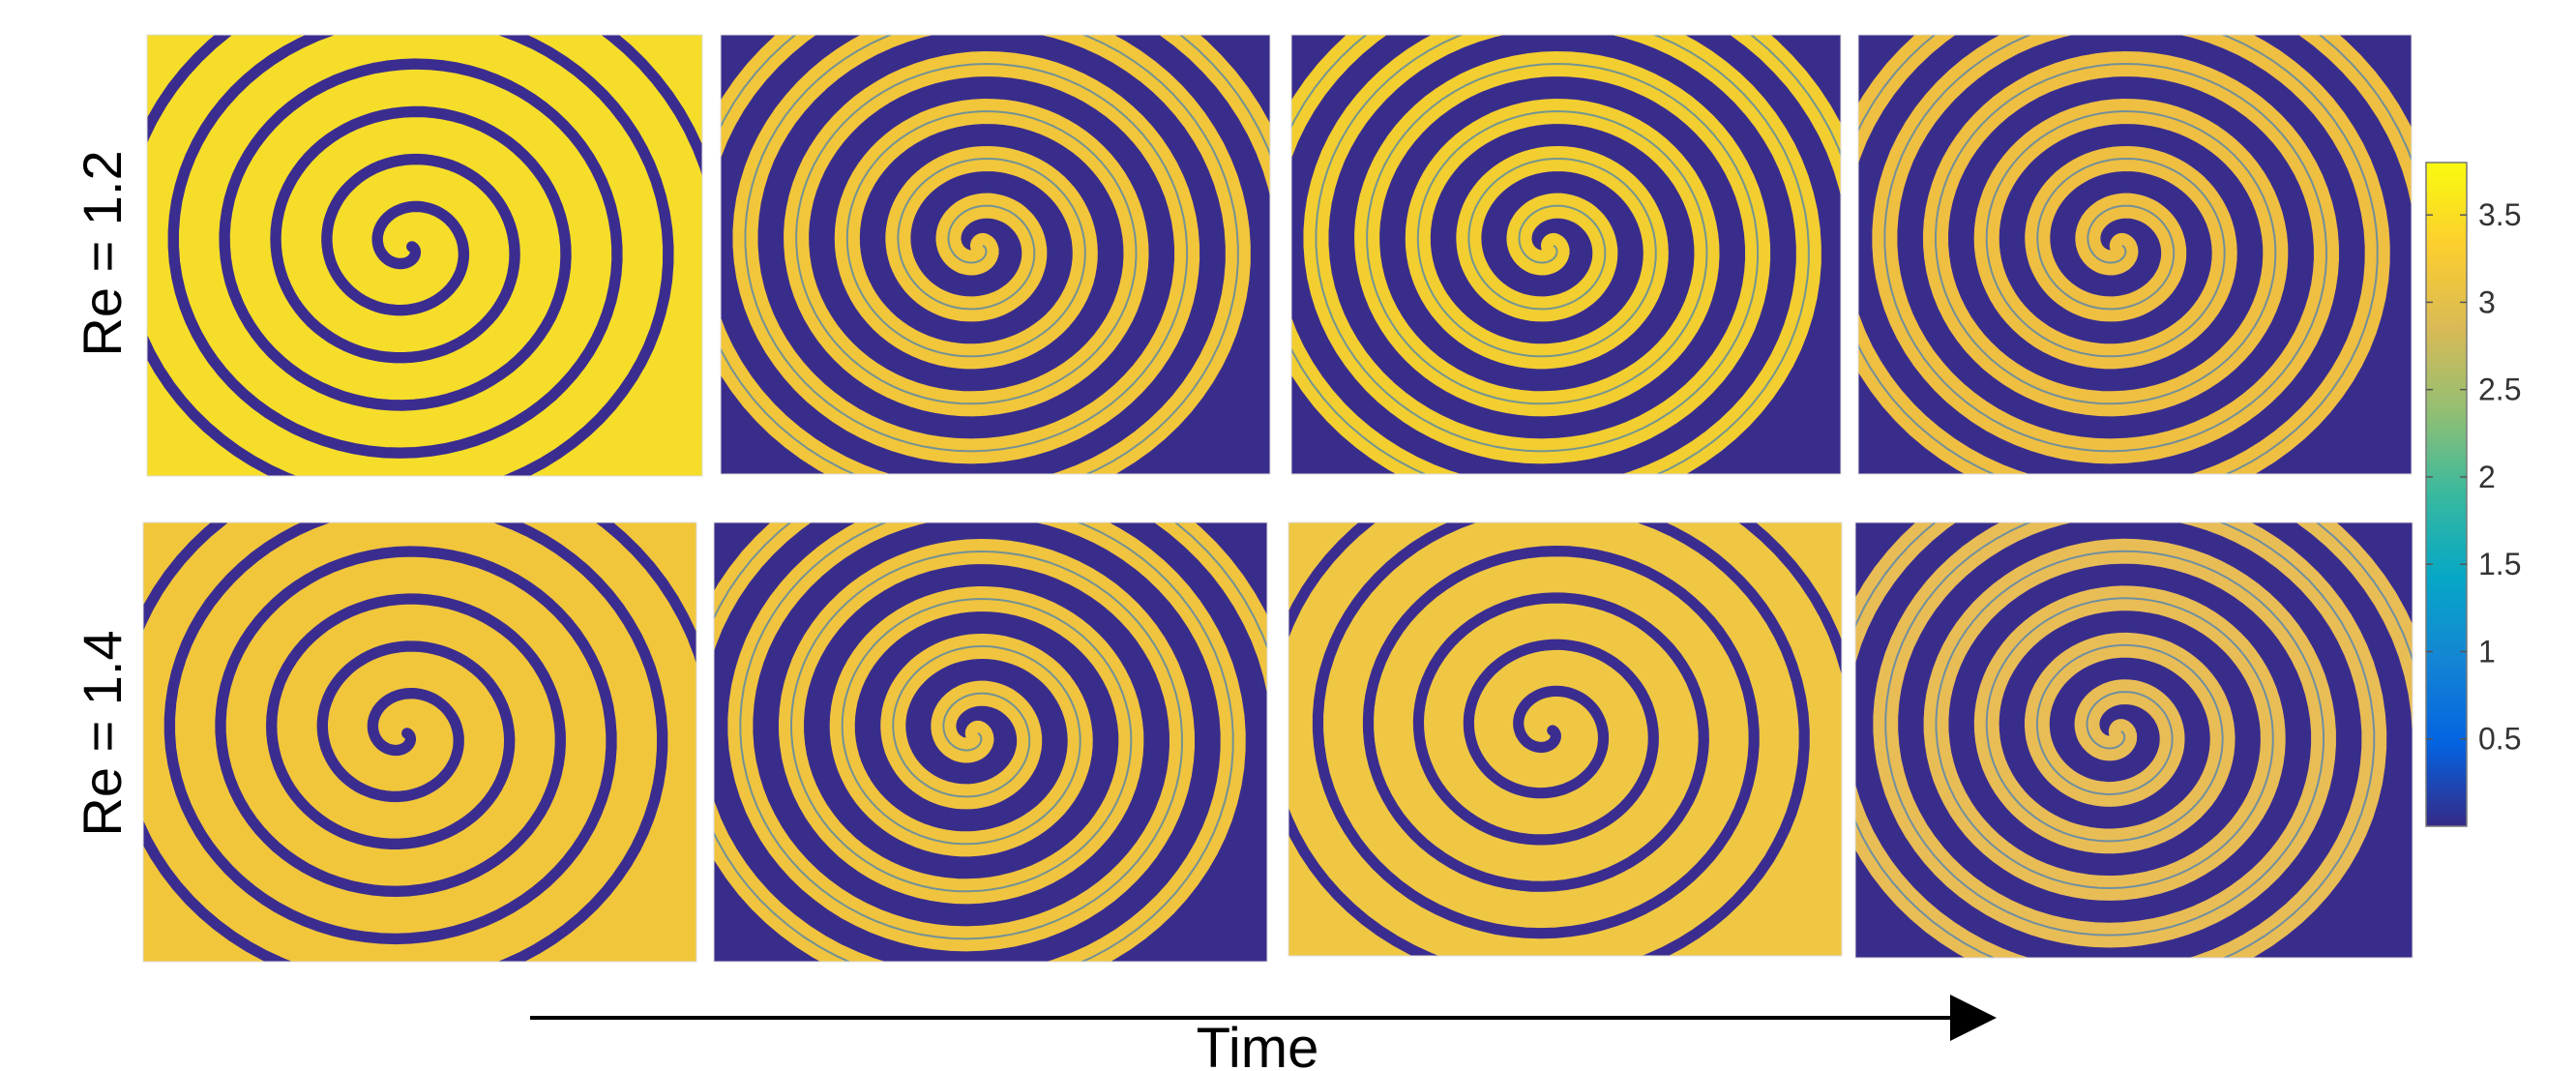  Describe the element at coordinates (2500, 390) in the screenshot. I see `colorbar-tick-label: 2.5` at that location.